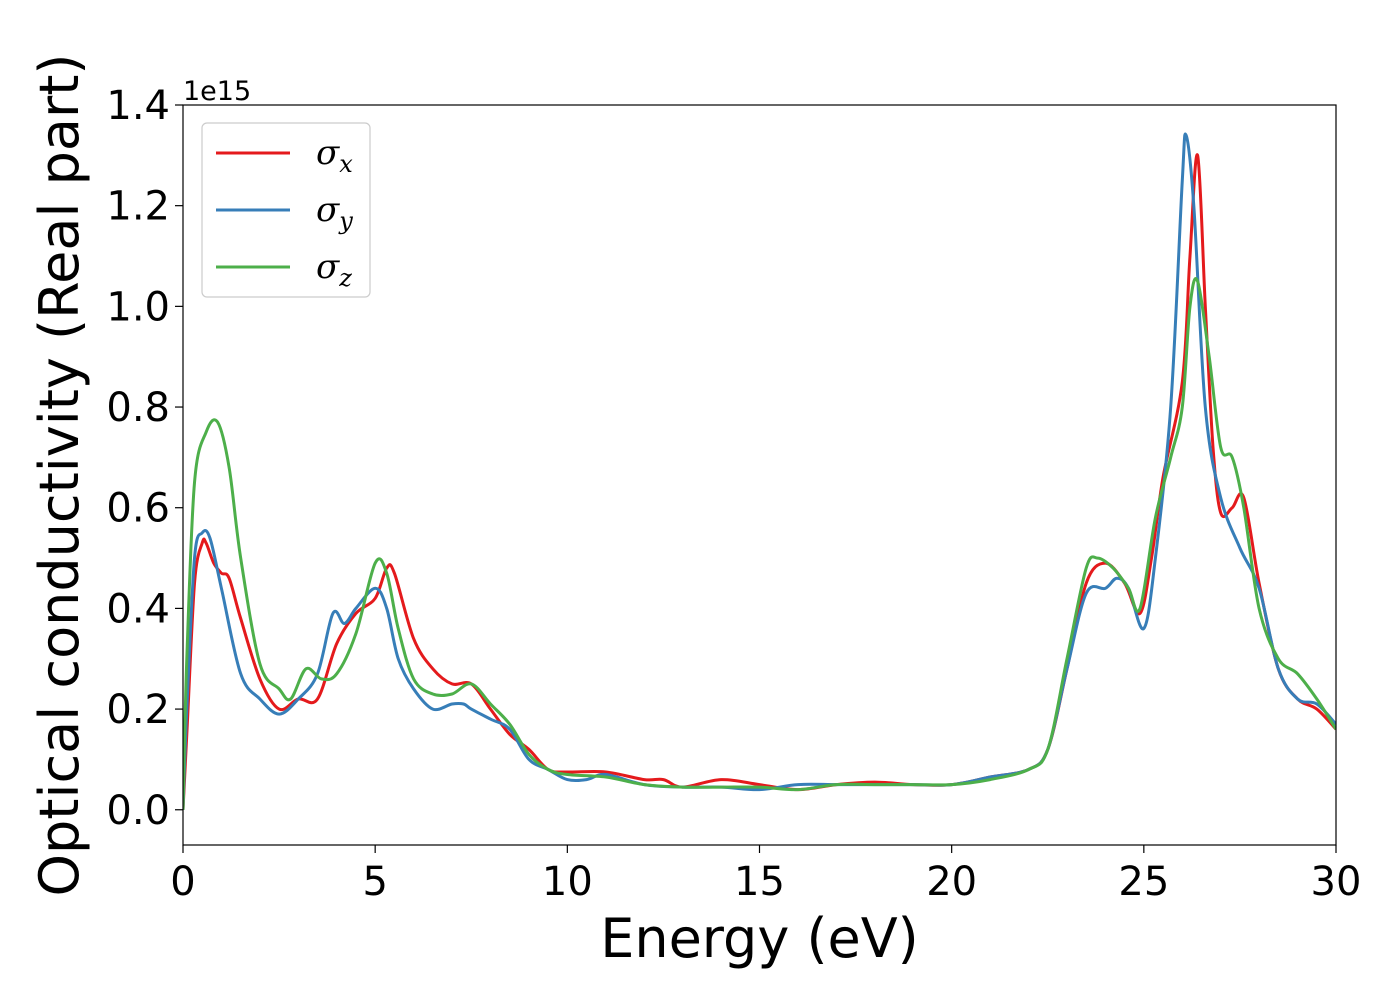 The height and width of the screenshot is (1000, 1400). What do you see at coordinates (951, 882) in the screenshot?
I see `x-tick-label: 20` at bounding box center [951, 882].